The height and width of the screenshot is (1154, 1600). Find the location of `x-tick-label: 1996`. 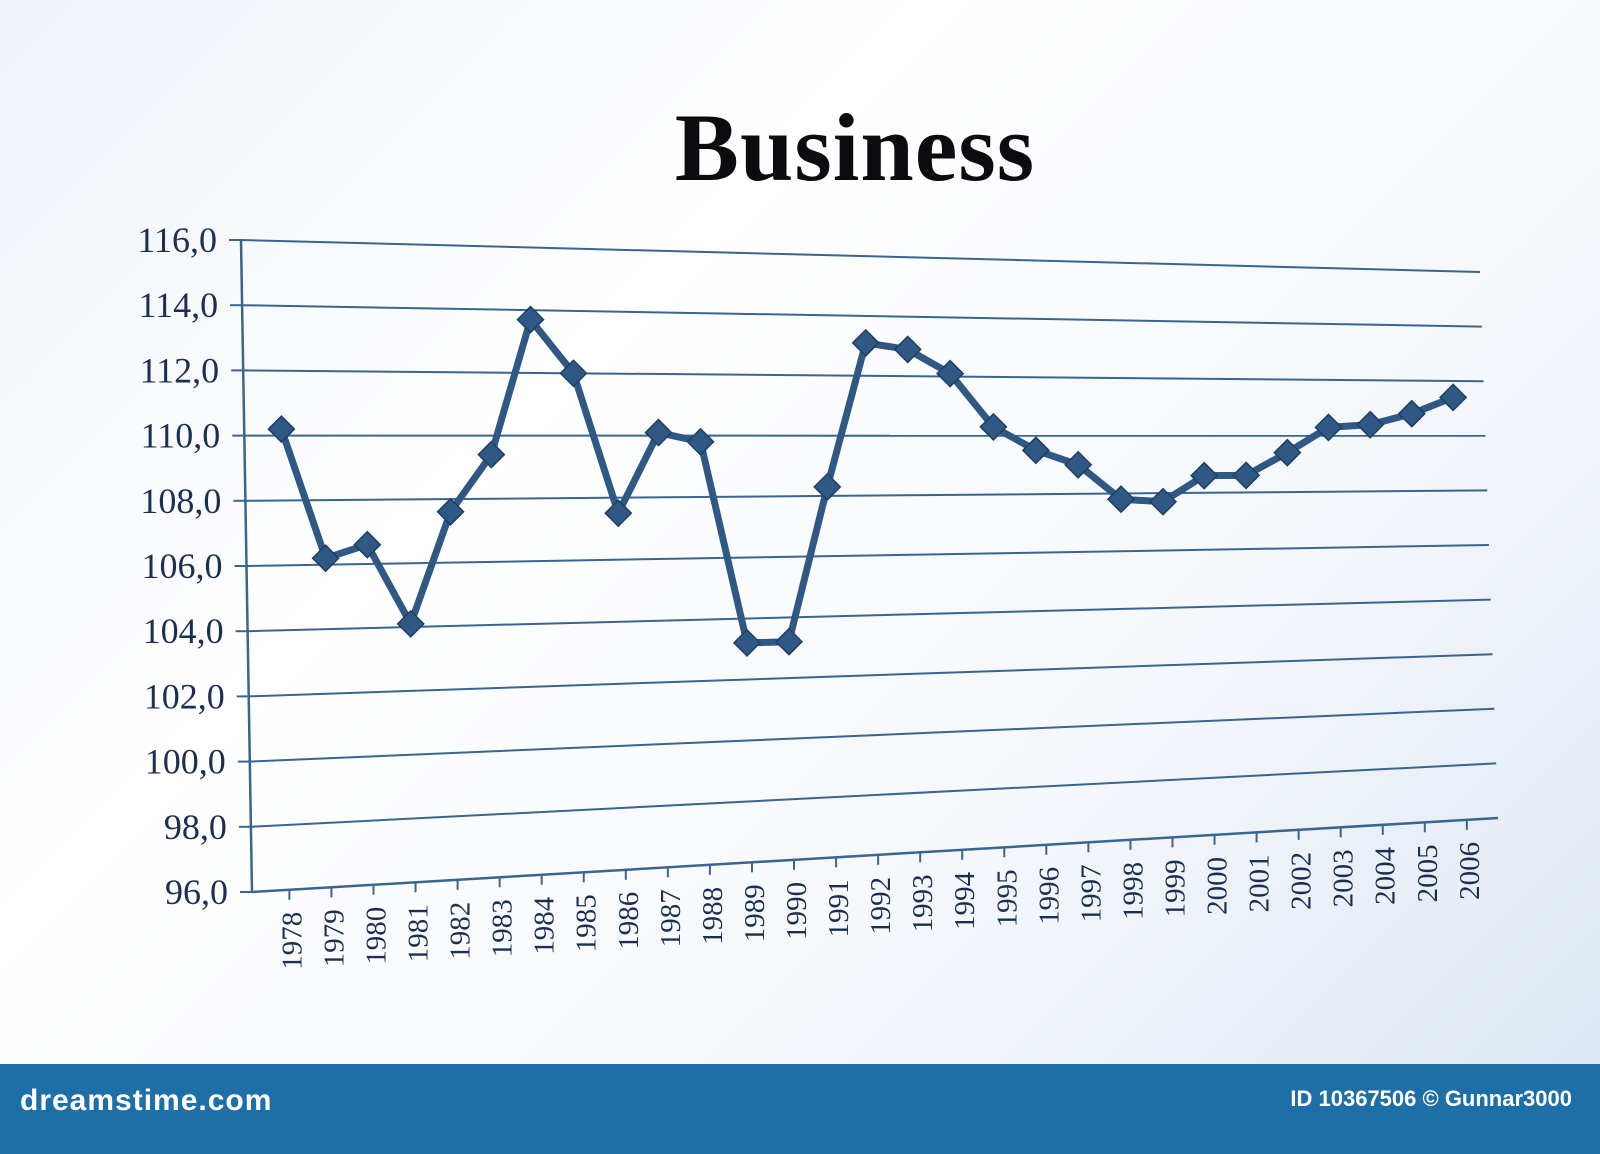

x-tick-label: 1996 is located at coordinates (1049, 896).